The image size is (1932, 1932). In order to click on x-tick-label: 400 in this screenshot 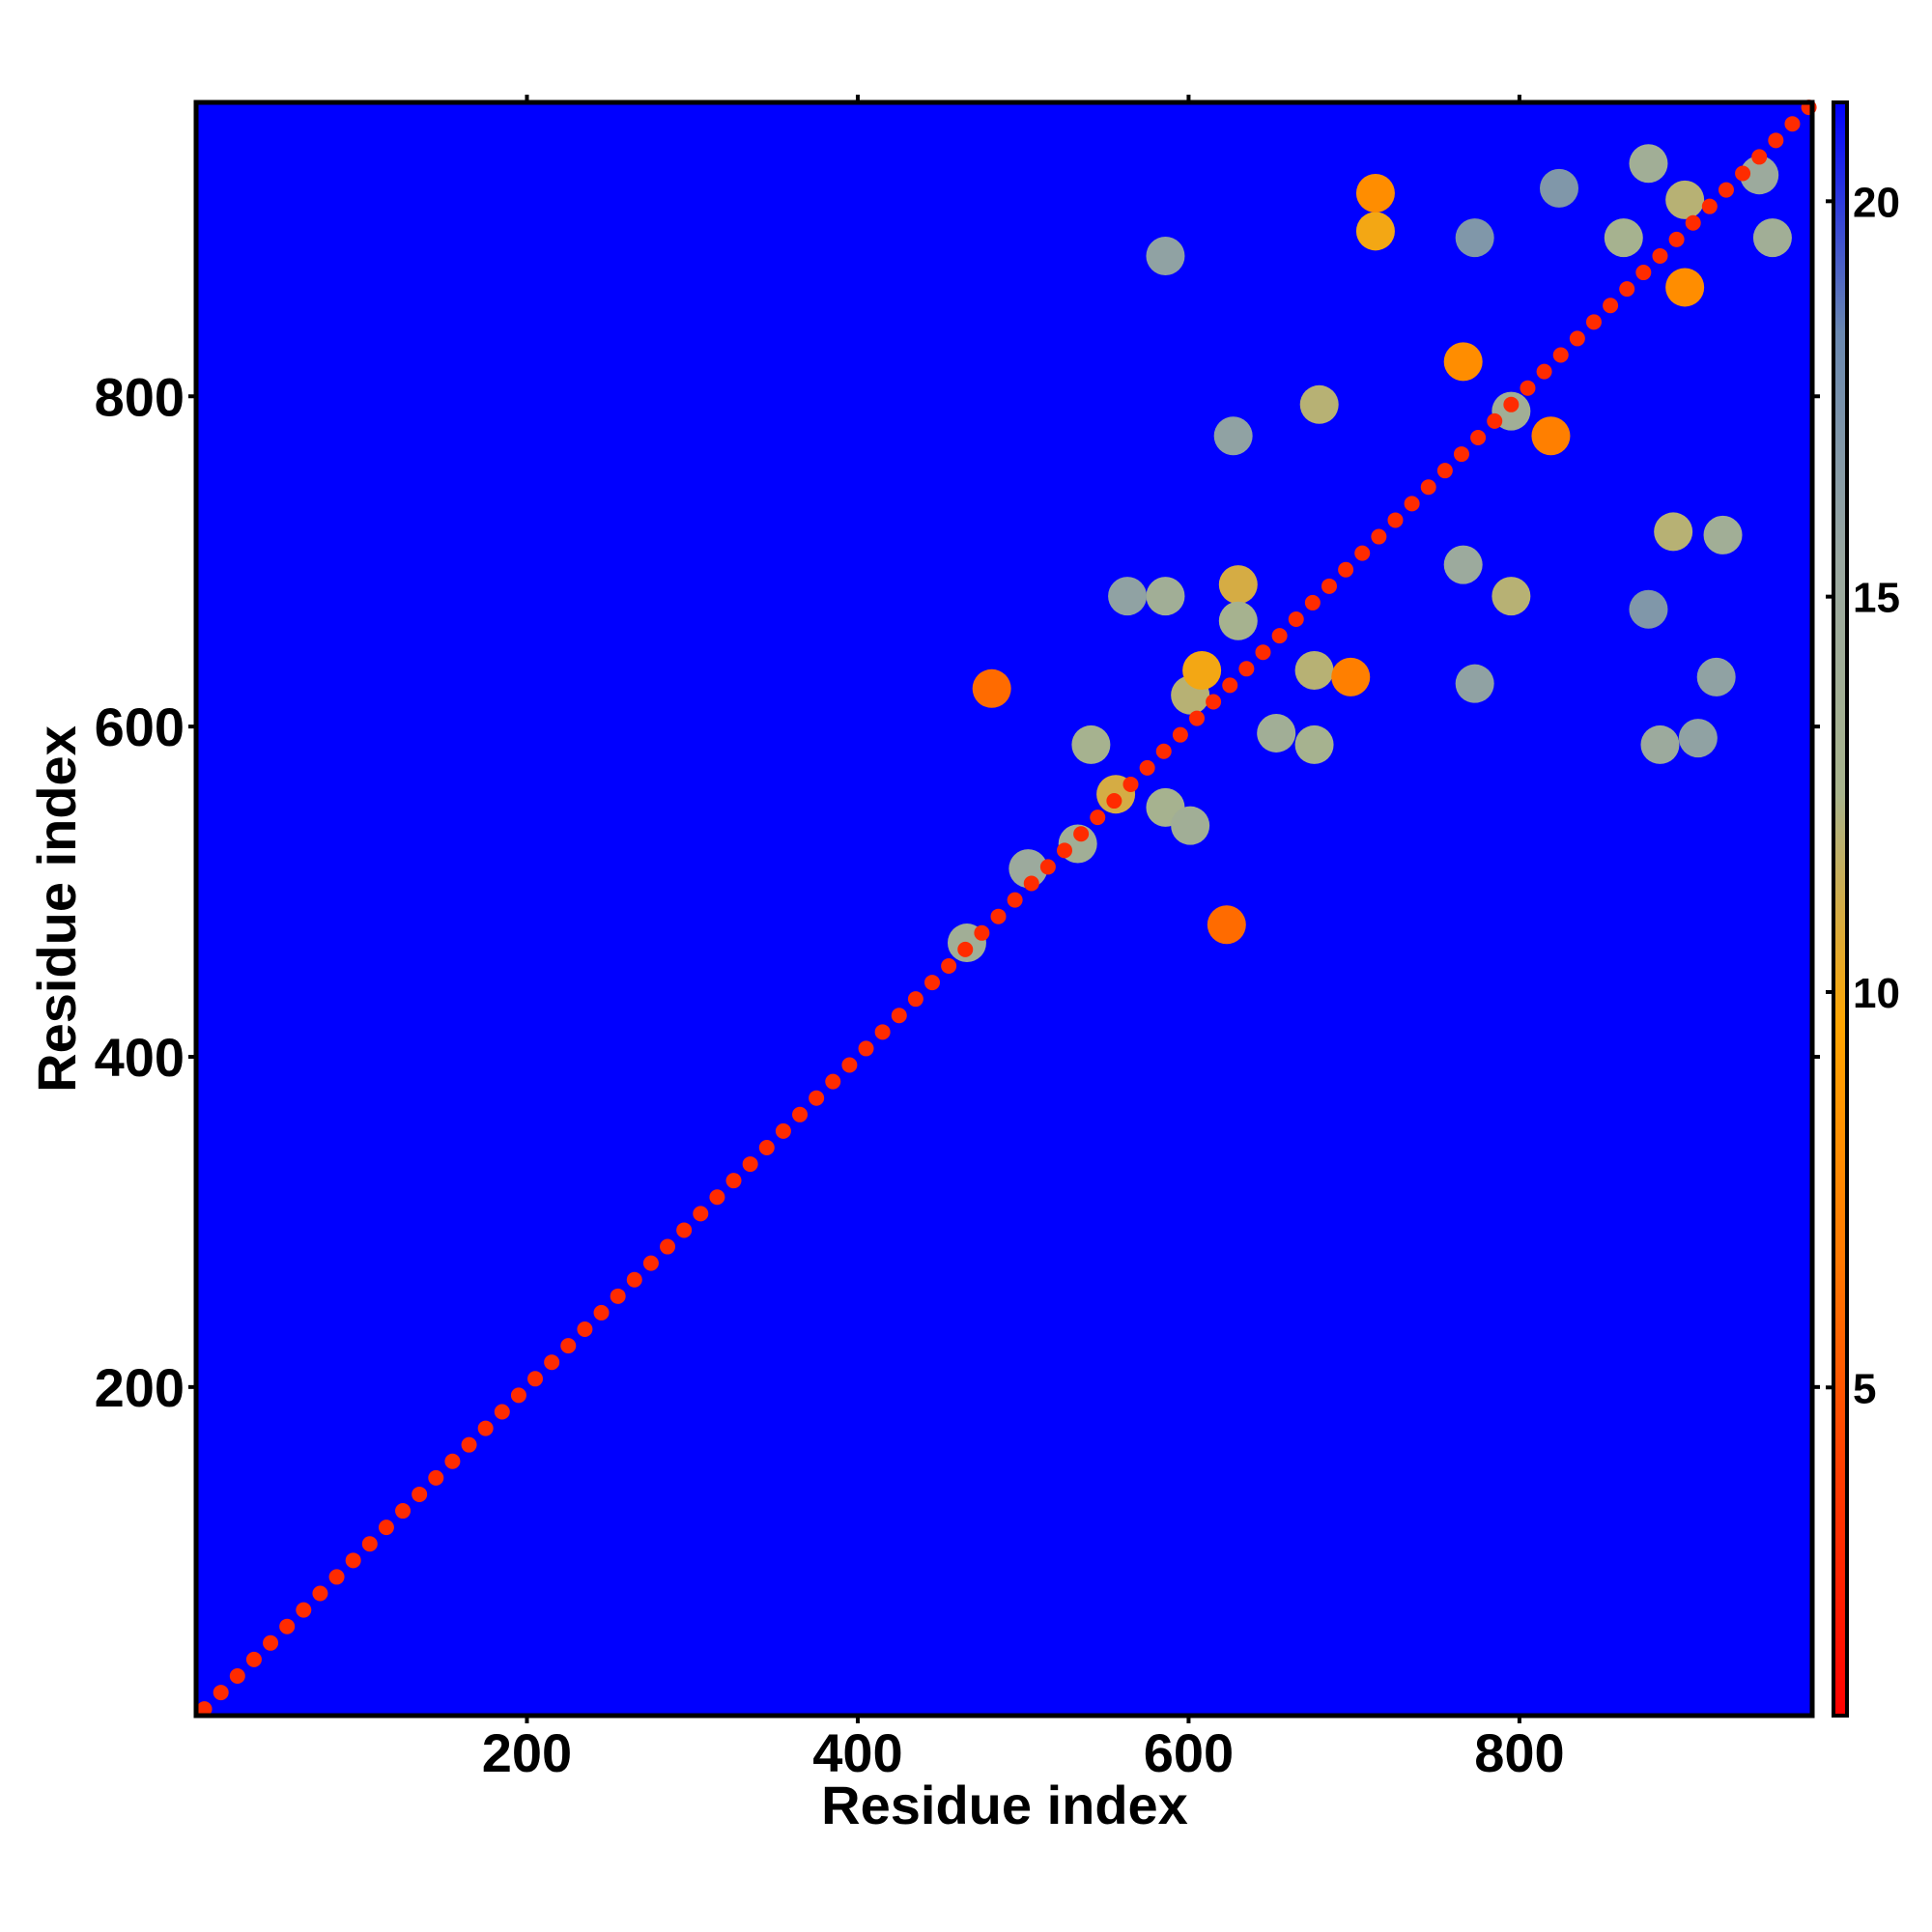, I will do `click(857, 1752)`.